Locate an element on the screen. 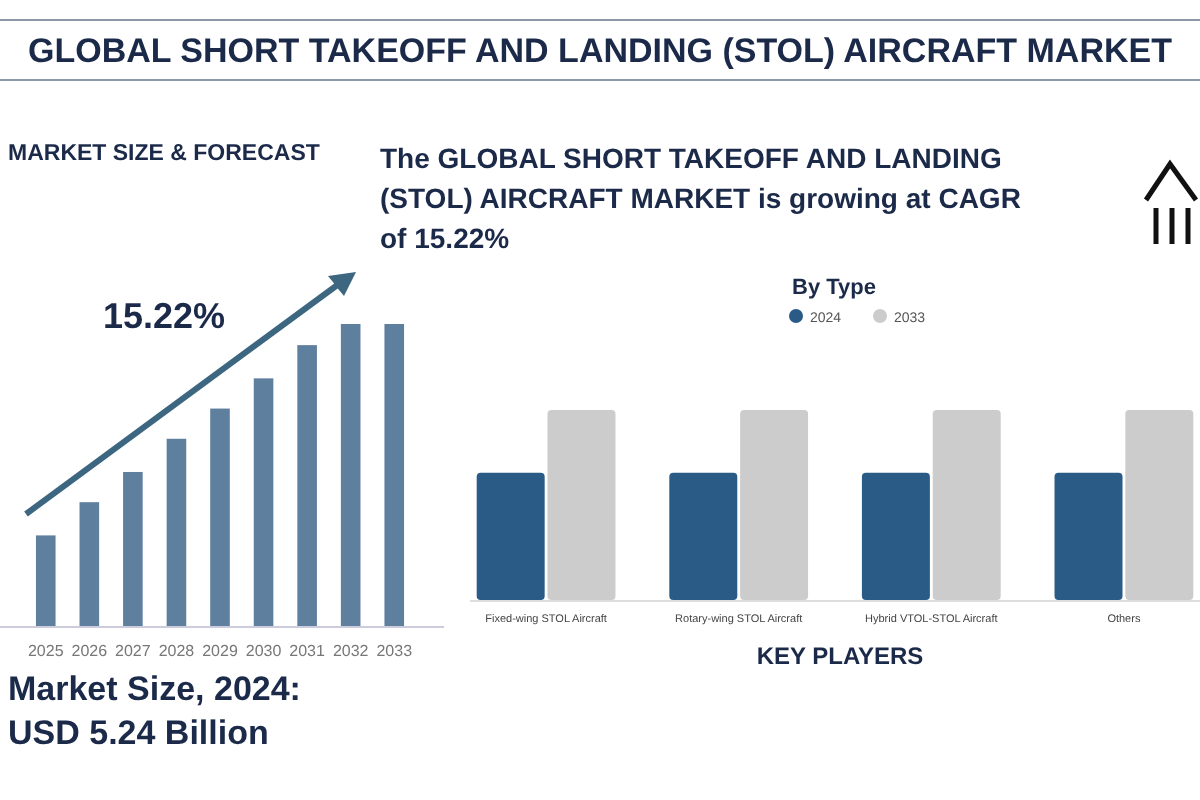 The width and height of the screenshot is (1200, 800). x-tick-label: 2031 is located at coordinates (308, 651).